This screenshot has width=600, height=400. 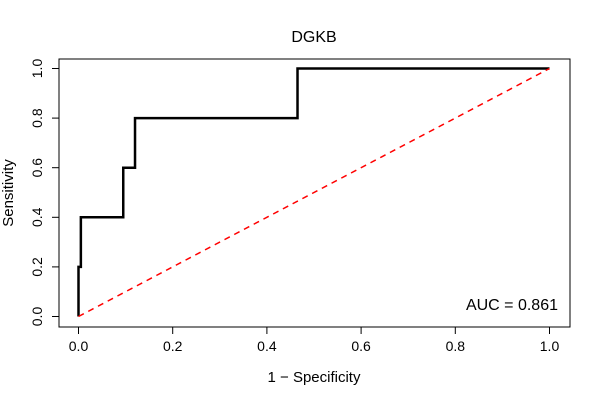 I want to click on x-tick-label: 0.8, so click(x=456, y=346).